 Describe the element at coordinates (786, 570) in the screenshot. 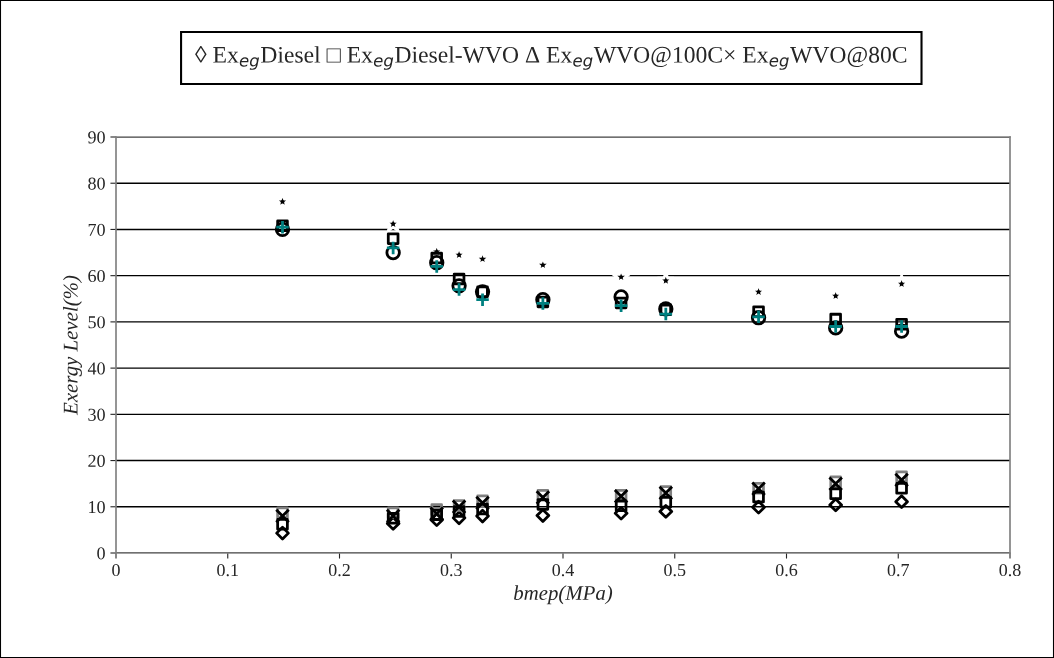

I see `x-tick-label: 0.6` at that location.